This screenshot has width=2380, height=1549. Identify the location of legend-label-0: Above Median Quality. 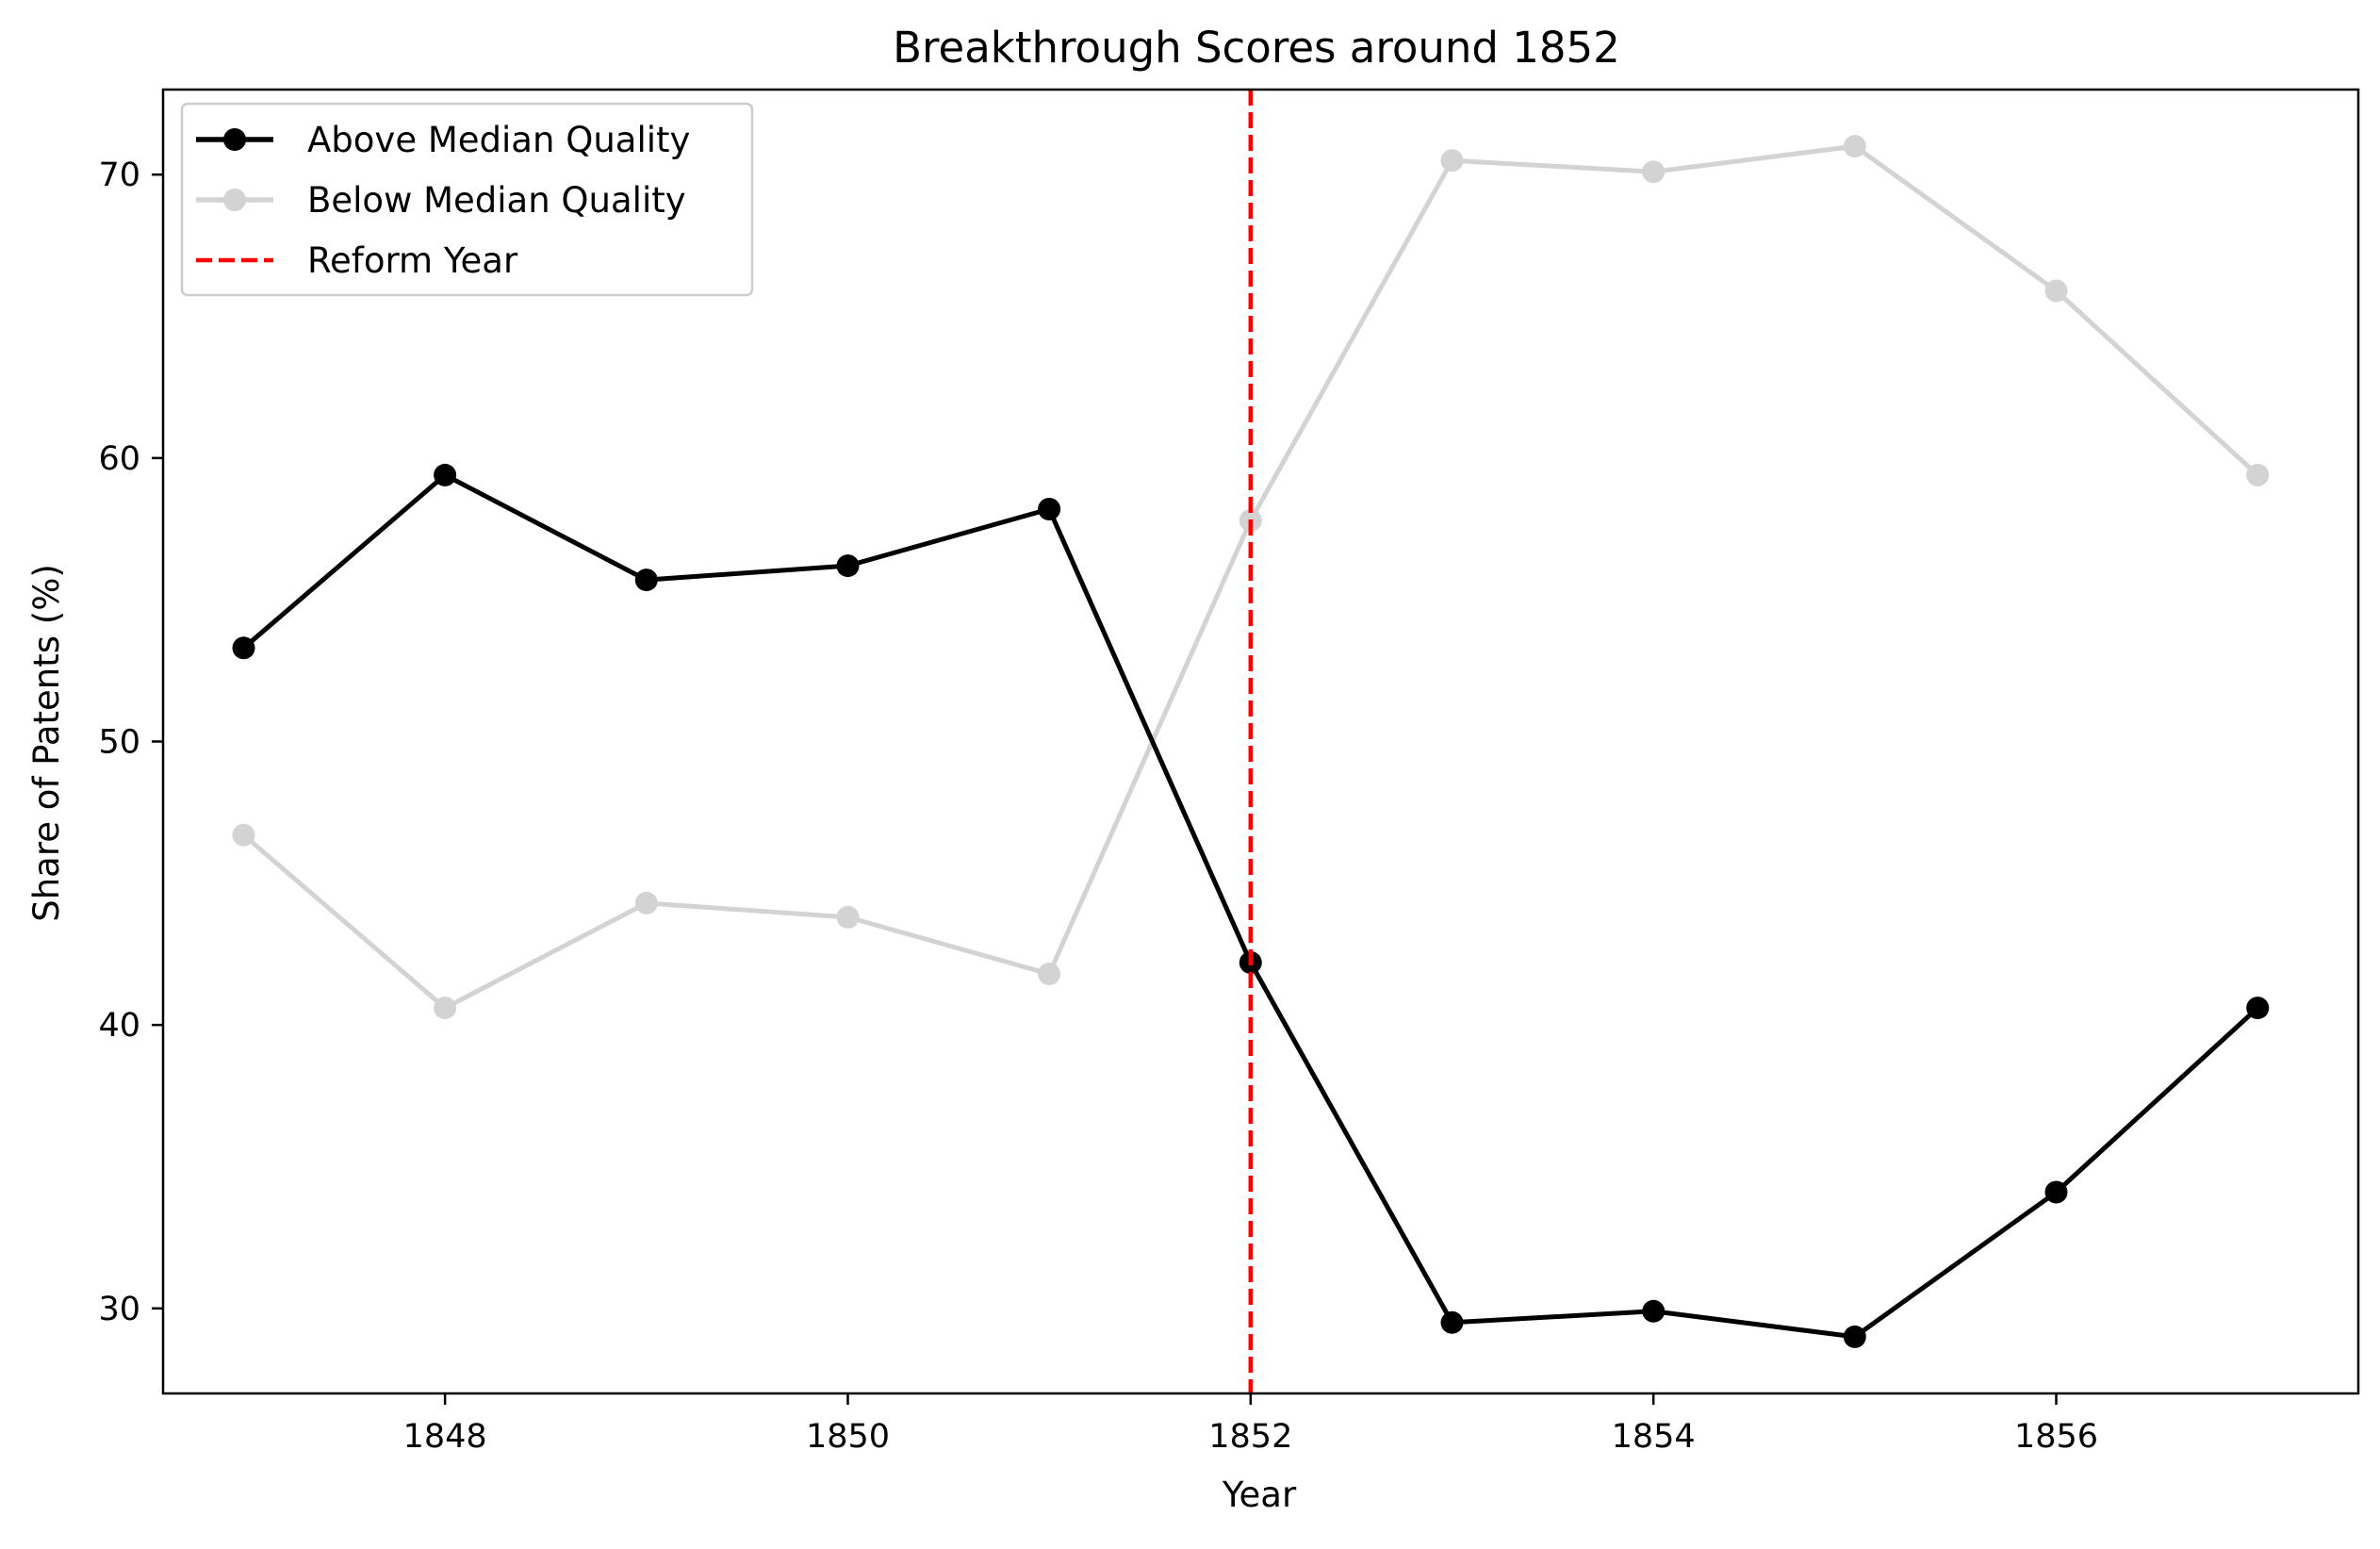
(498, 140).